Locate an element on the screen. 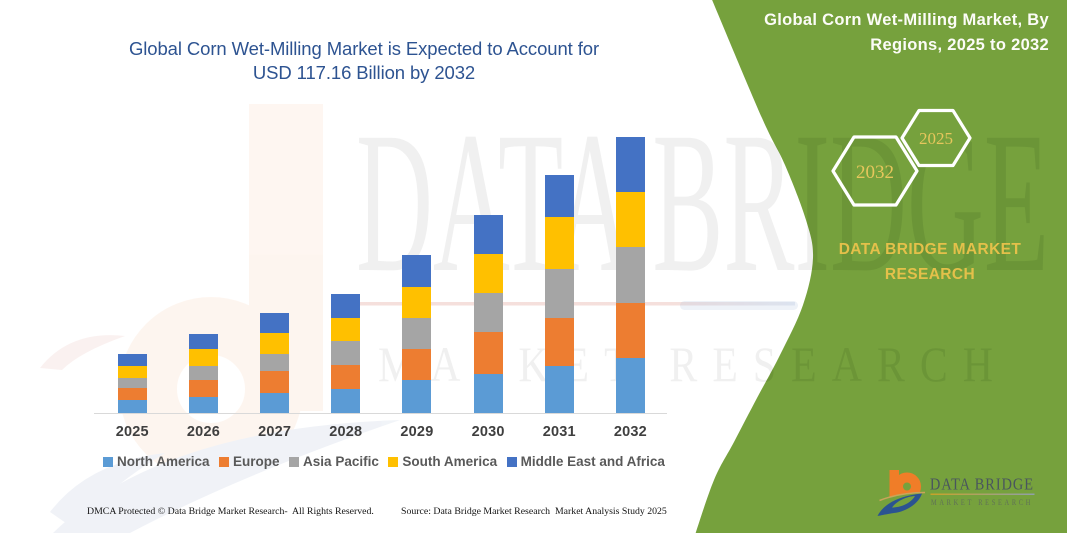  logo-swoosh-cutout is located at coordinates (903, 502).